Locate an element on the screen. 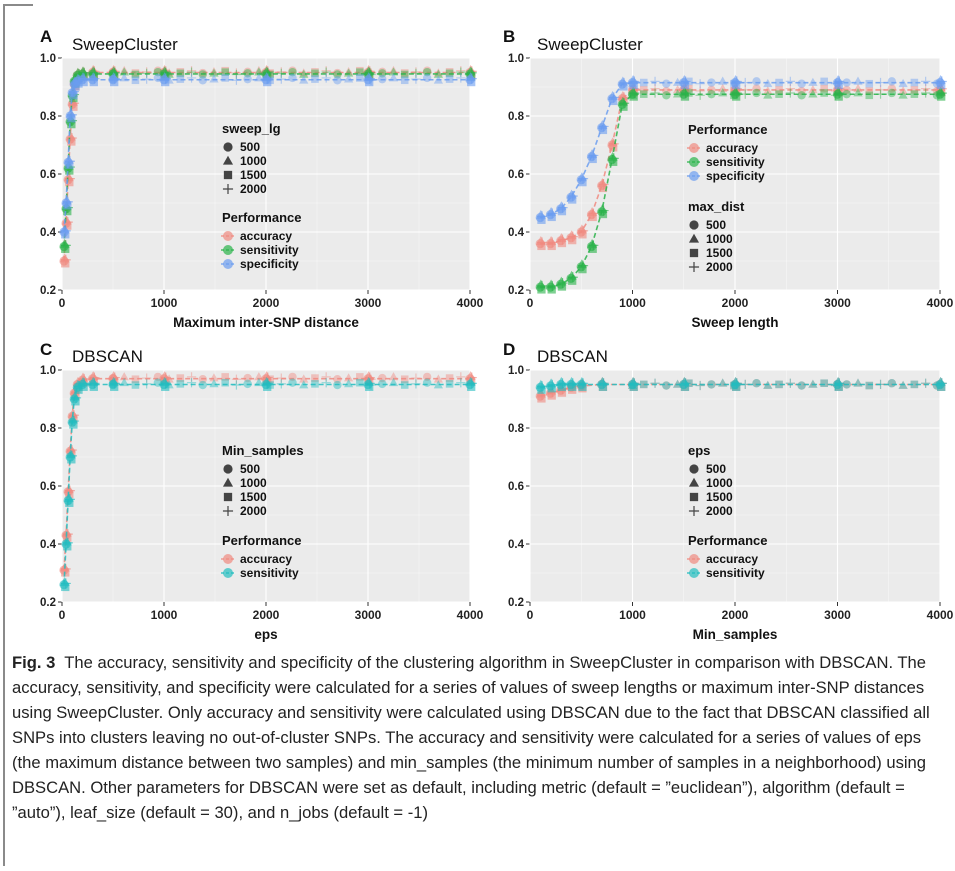 The width and height of the screenshot is (955, 871). panel-B-ytick-label: 0.2 is located at coordinates (516, 291).